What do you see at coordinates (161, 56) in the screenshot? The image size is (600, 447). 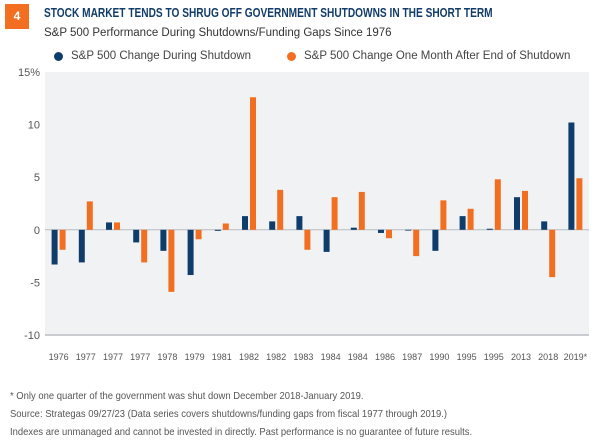 I see `legend-label: S&P 500 Change During Shutdown` at bounding box center [161, 56].